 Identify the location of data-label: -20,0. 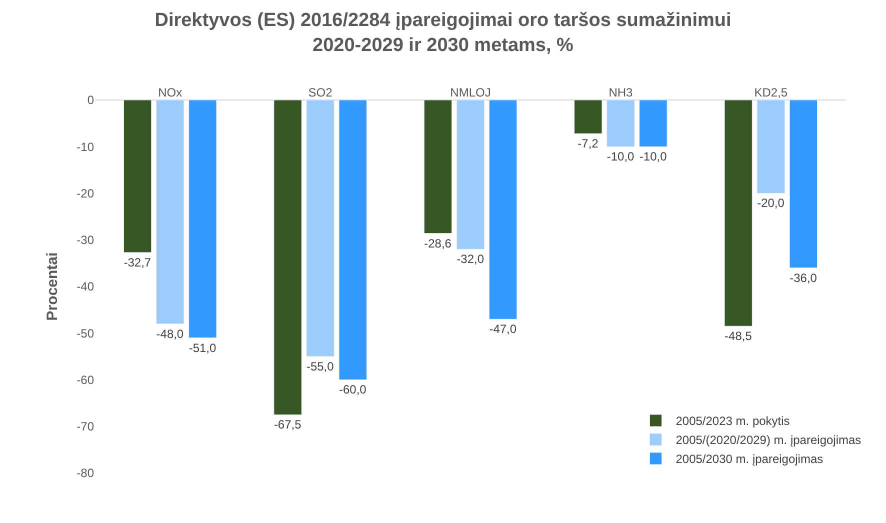
(771, 203).